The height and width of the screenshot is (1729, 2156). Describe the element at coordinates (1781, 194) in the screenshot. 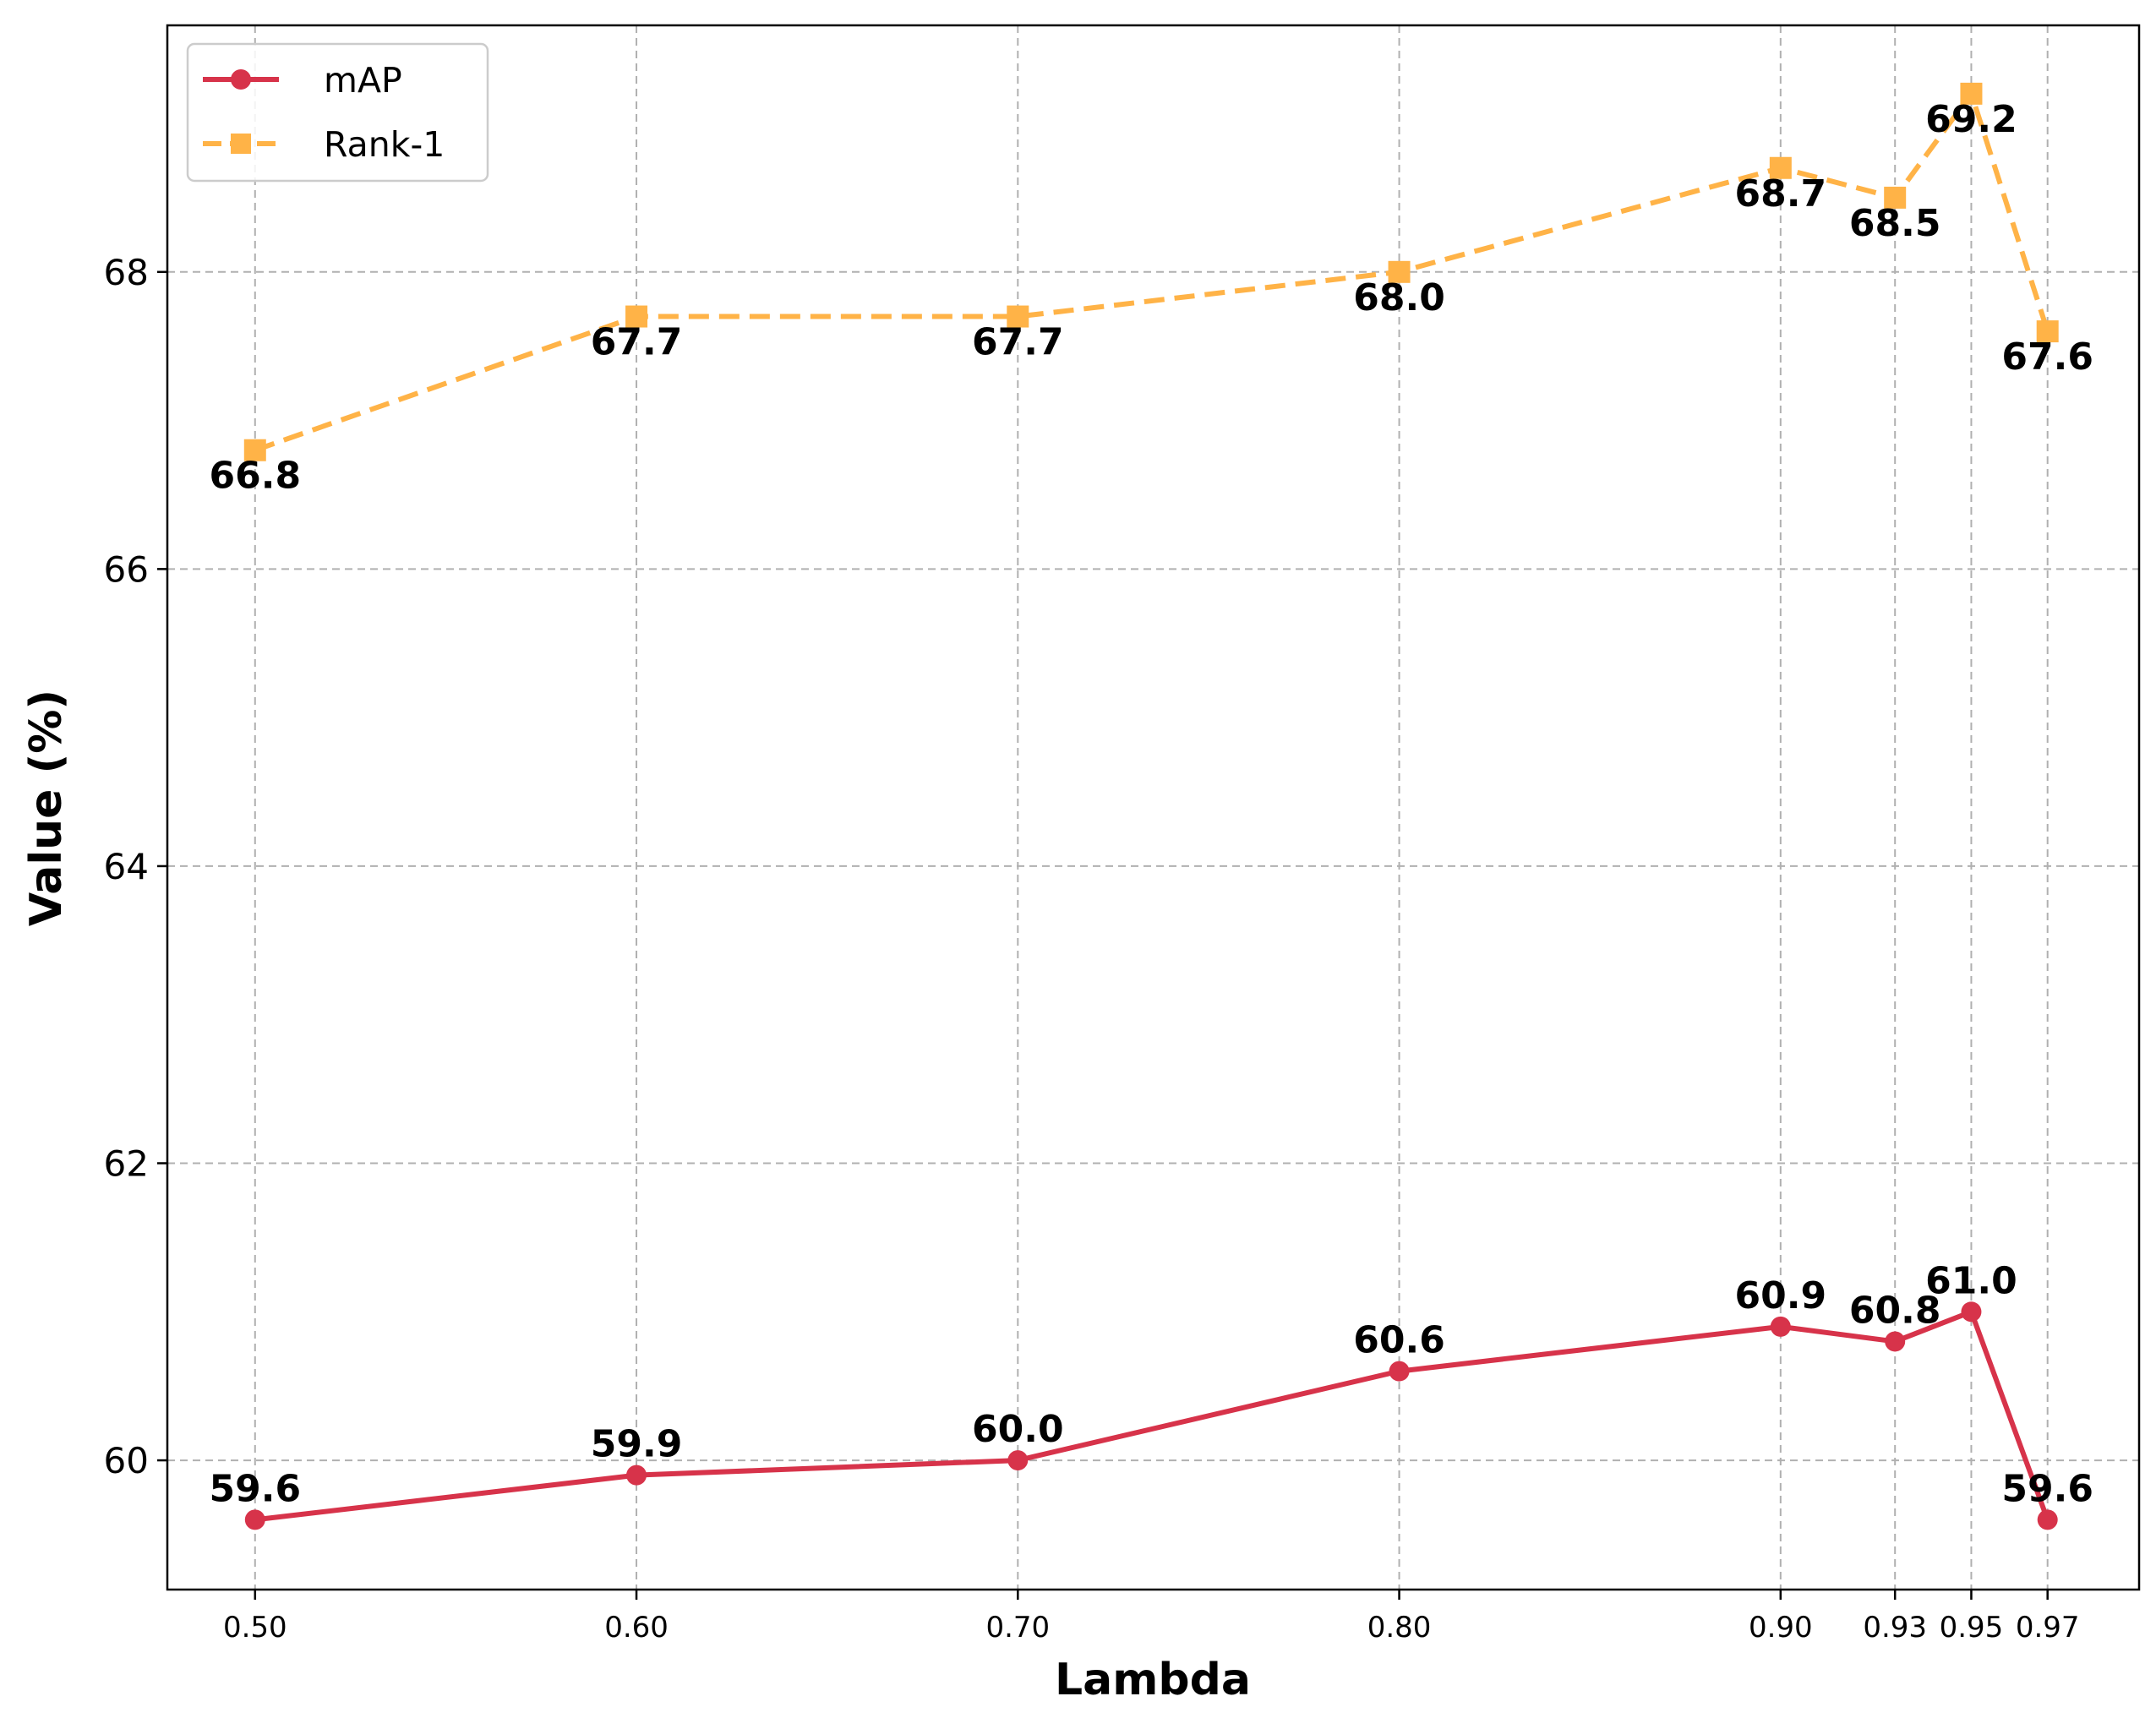

I see `rank1-data-label: 68.7` at that location.